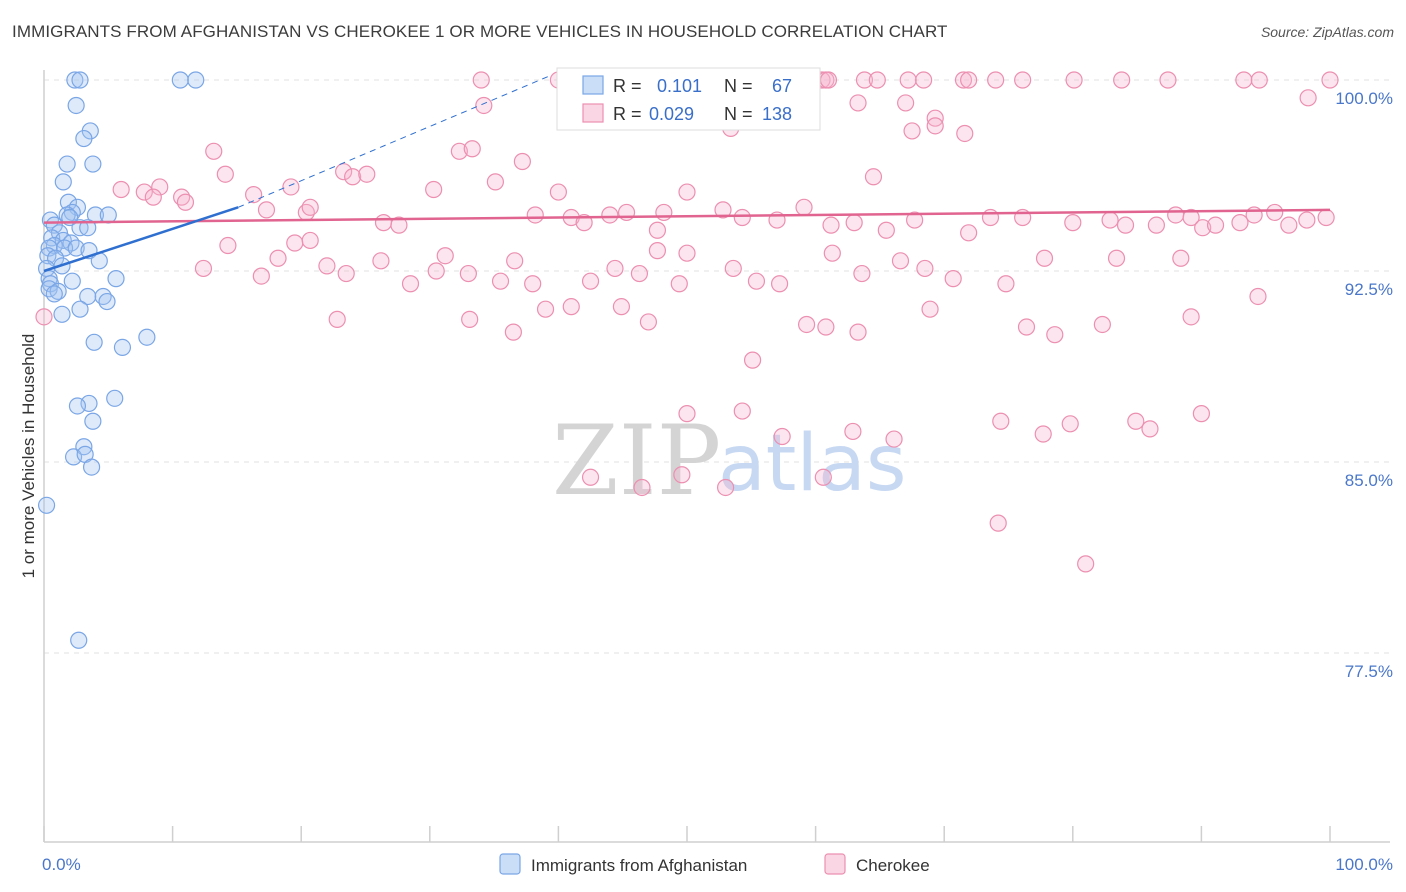 Image resolution: width=1406 pixels, height=892 pixels. I want to click on afghanistan-trend-line, so click(141, 239).